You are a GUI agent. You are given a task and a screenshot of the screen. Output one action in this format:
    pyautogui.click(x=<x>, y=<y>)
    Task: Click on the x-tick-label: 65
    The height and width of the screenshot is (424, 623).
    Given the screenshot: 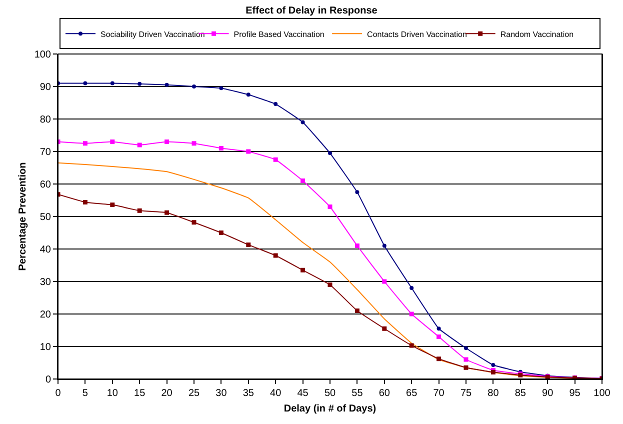 What is the action you would take?
    pyautogui.click(x=412, y=393)
    